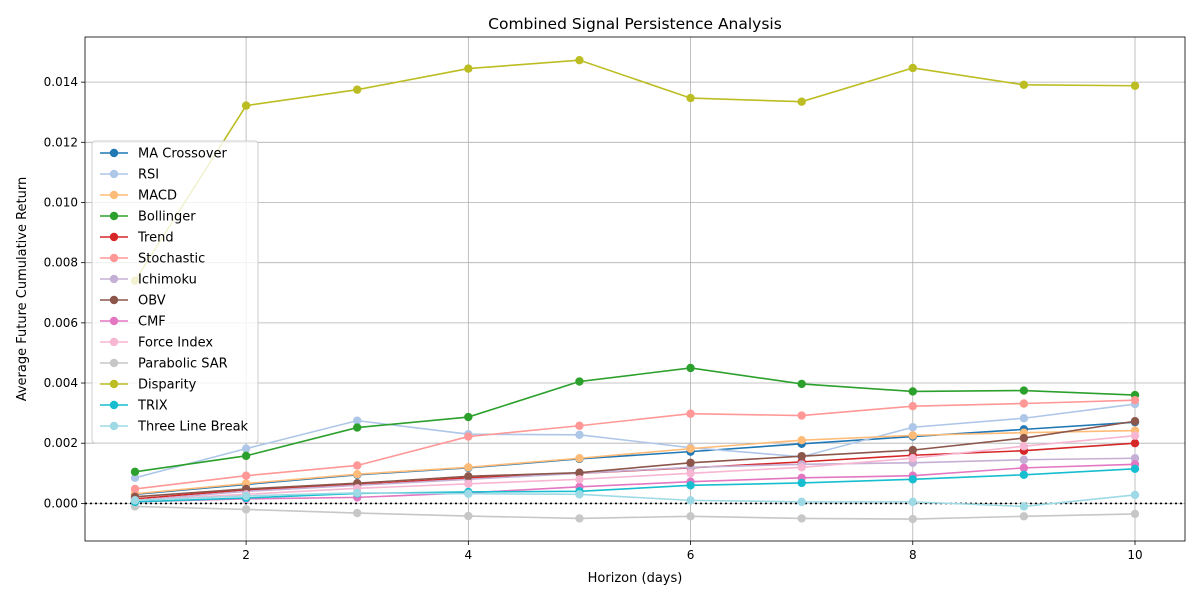 This screenshot has height=600, width=1200. I want to click on series-parabolic-sar, so click(635, 513).